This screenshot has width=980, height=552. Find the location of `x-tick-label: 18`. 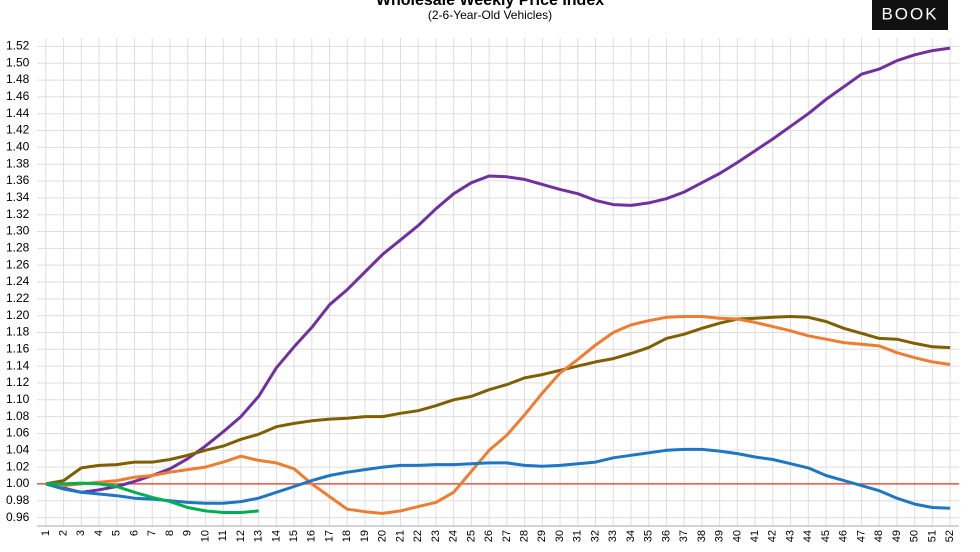

x-tick-label: 18 is located at coordinates (347, 536).